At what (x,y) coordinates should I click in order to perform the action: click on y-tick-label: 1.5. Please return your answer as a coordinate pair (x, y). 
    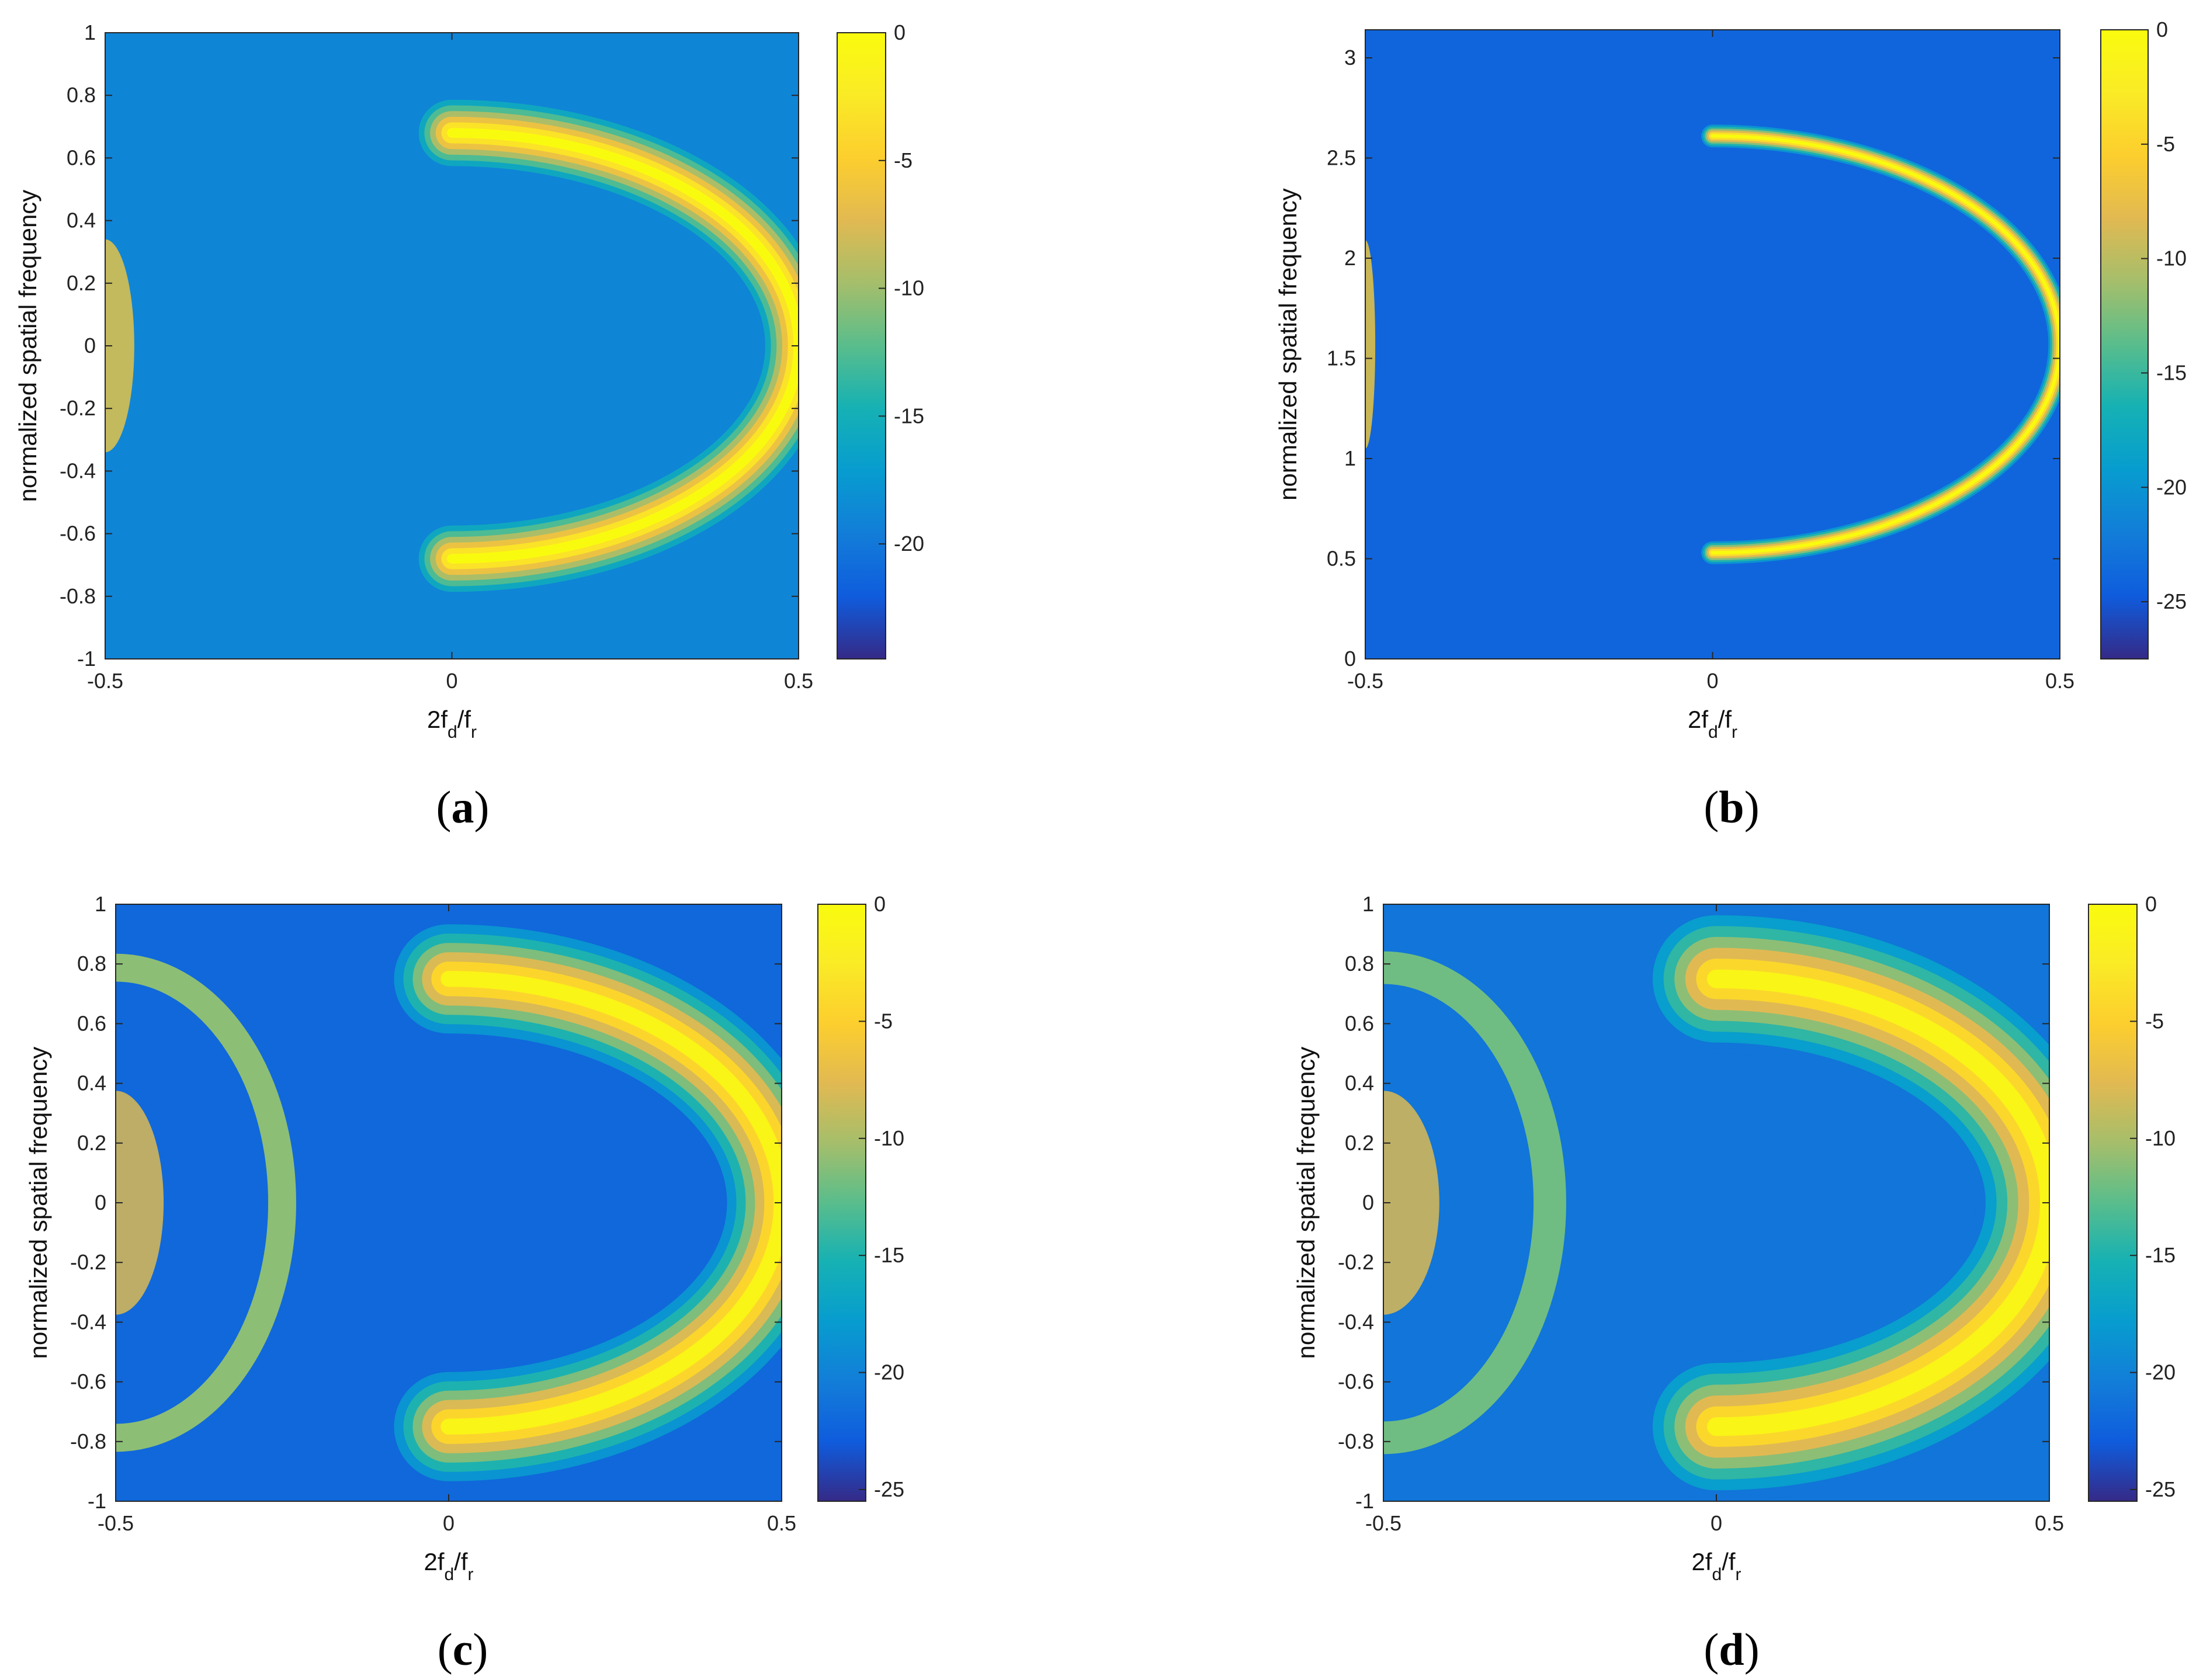
    Looking at the image, I should click on (1341, 358).